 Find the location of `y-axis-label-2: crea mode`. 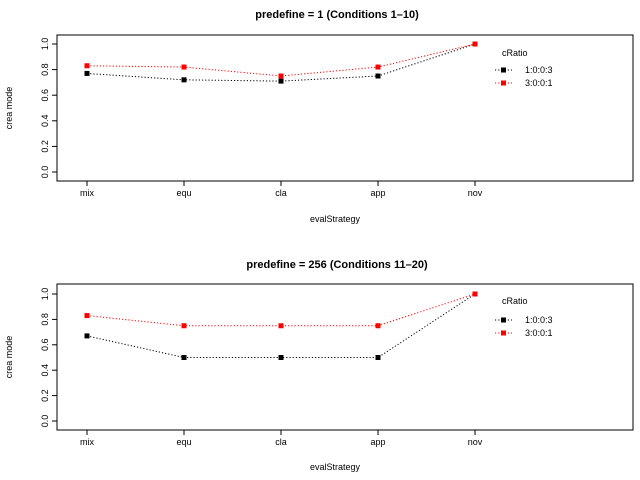

y-axis-label-2: crea mode is located at coordinates (9, 357).